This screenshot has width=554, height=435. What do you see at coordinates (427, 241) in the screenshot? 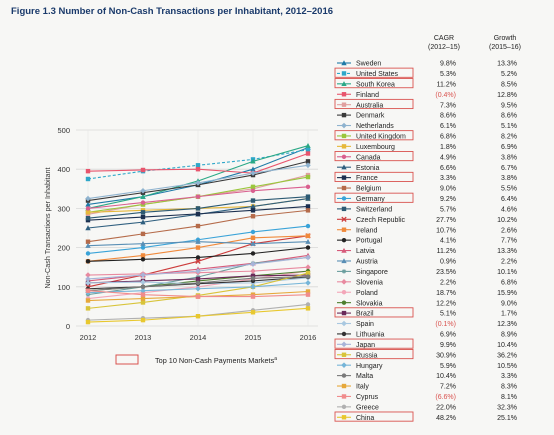
I see `legend-row: Portugal 4.1% 7.7%` at bounding box center [427, 241].